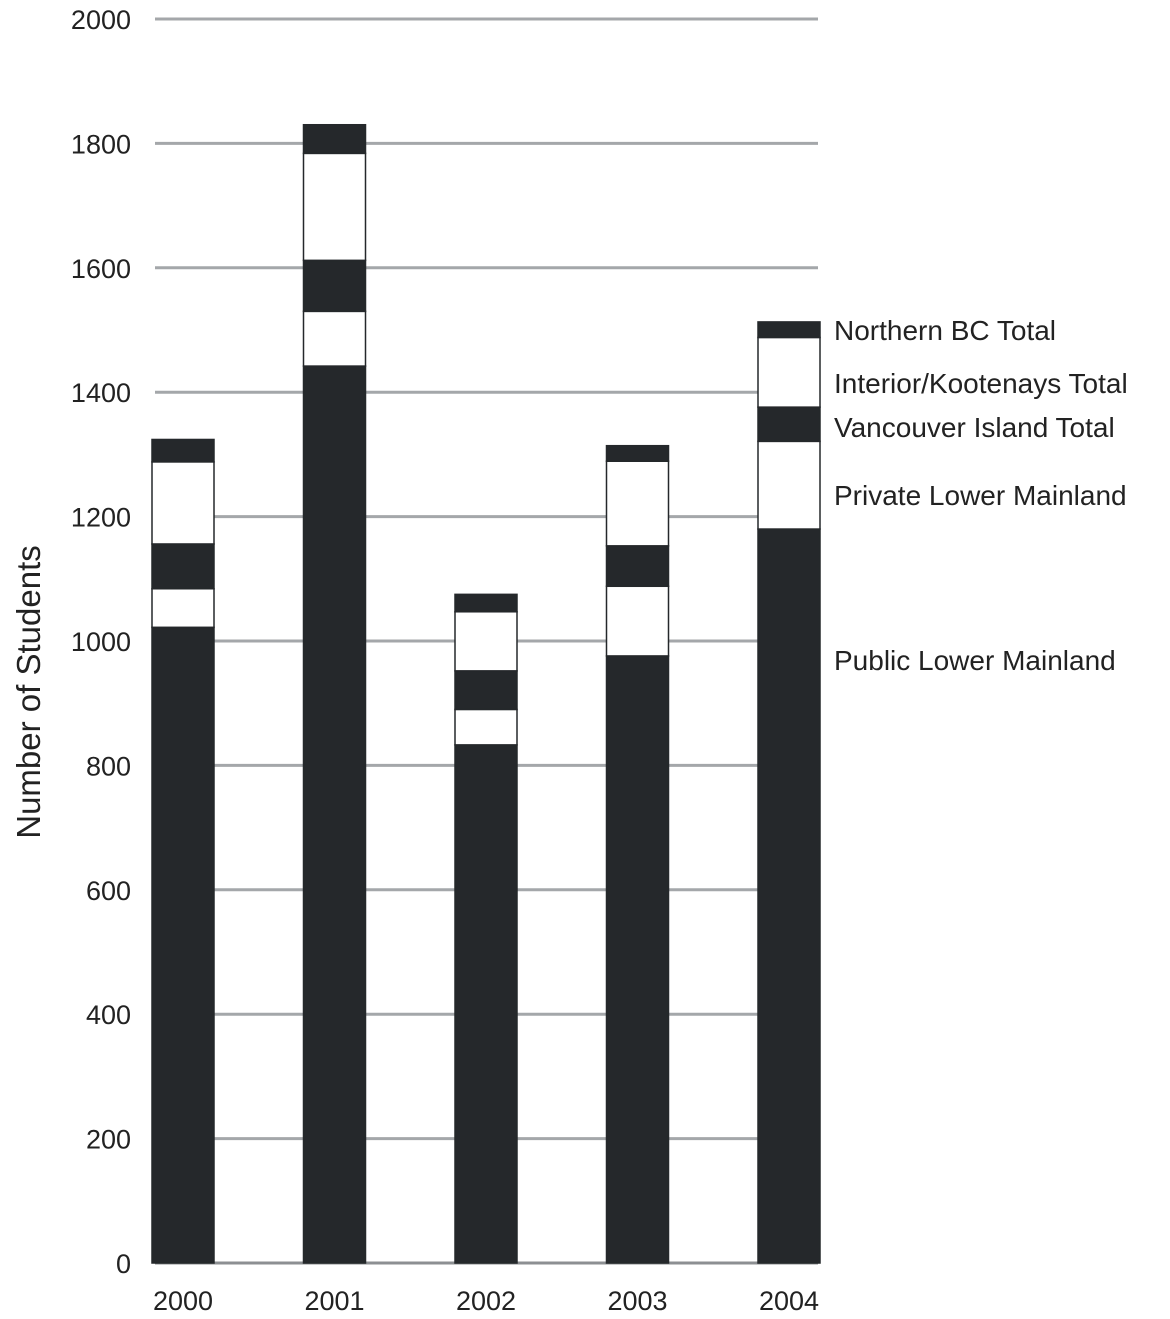 This screenshot has height=1319, width=1170. I want to click on x-axis-categories: 2000 2001 2002 2003 2004, so click(486, 1301).